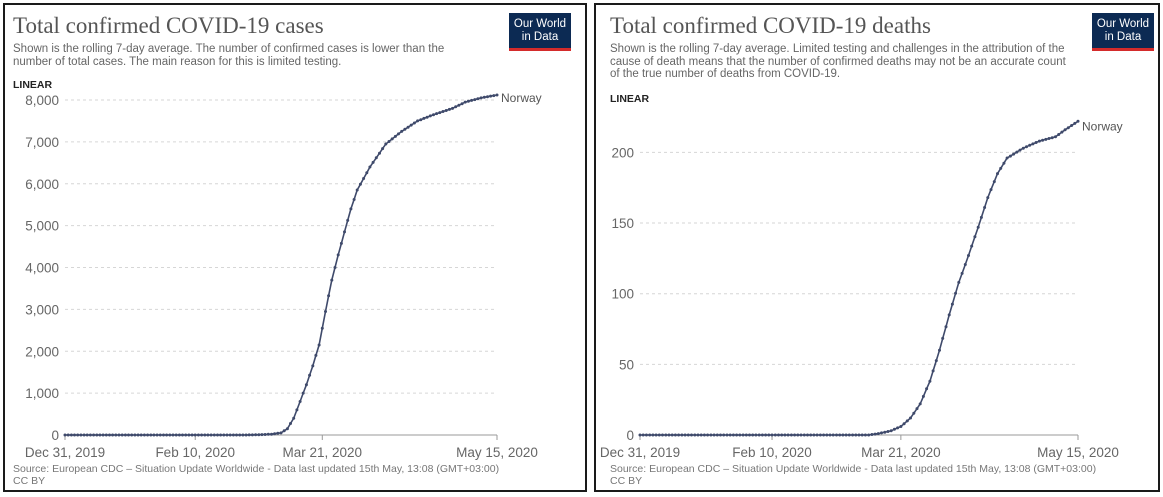 Image resolution: width=1163 pixels, height=497 pixels. I want to click on x-tick-label: May 15, 2020, so click(497, 452).